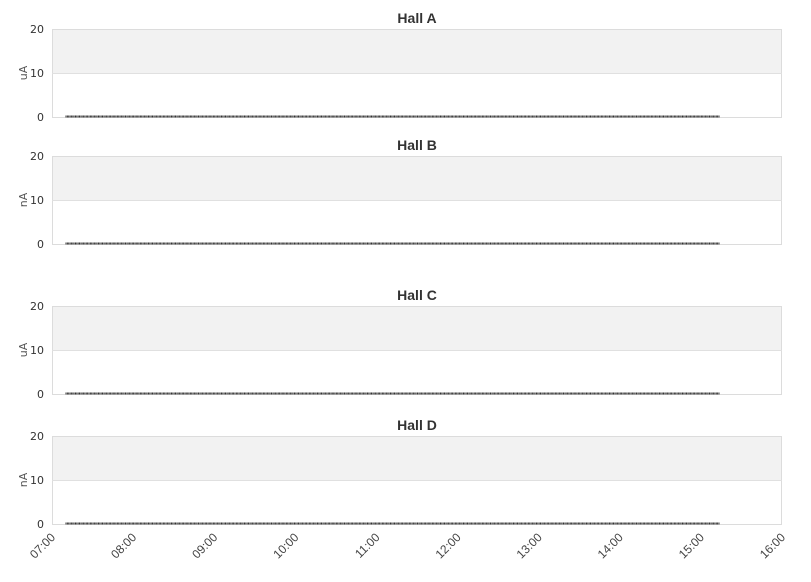 This screenshot has width=811, height=582. Describe the element at coordinates (392, 523) in the screenshot. I see `data-series` at that location.